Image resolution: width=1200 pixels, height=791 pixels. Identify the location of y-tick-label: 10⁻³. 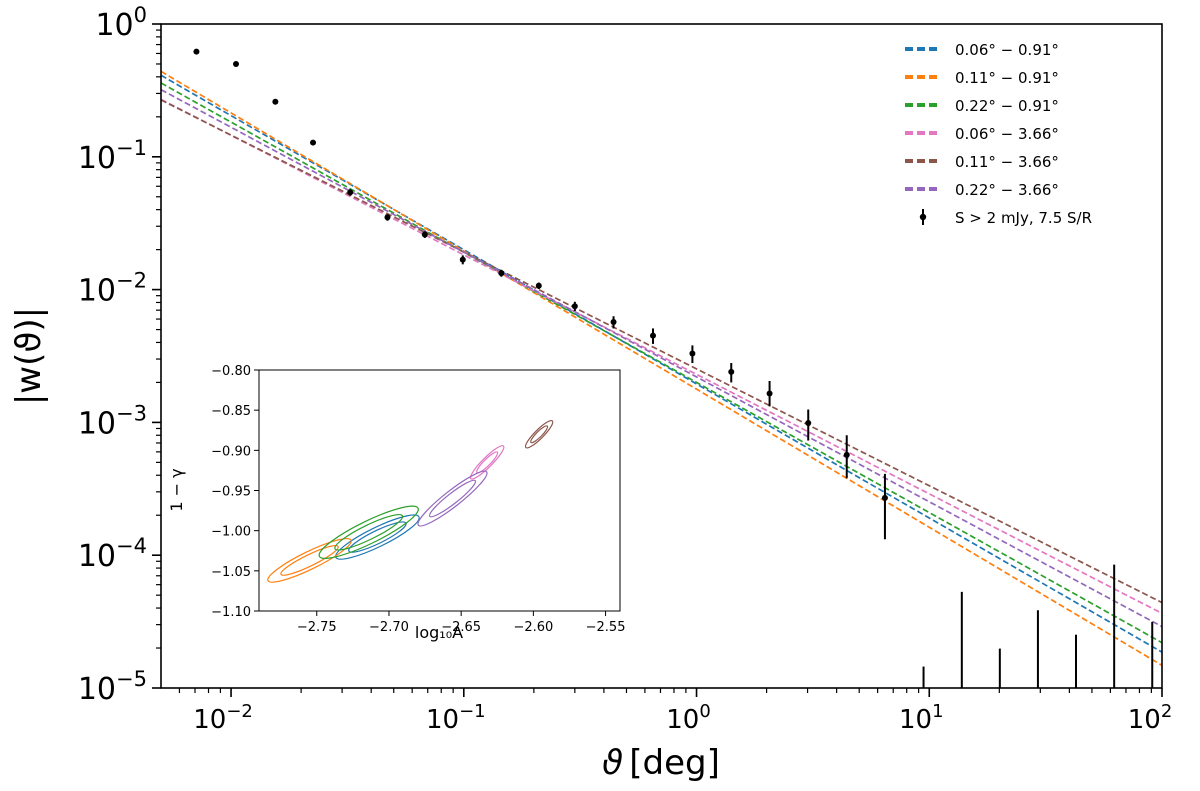
(112, 421).